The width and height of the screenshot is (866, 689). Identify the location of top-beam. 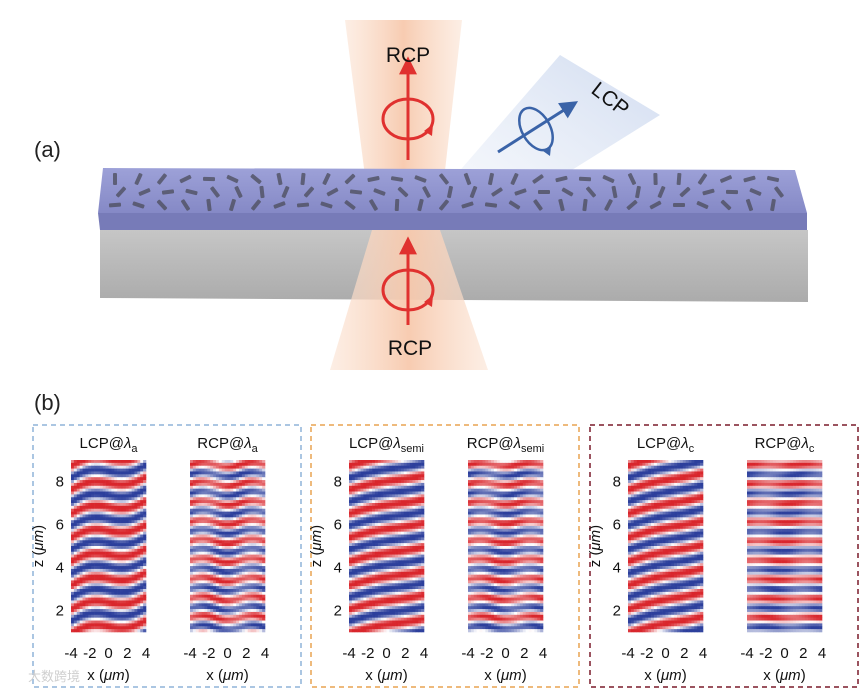
(403, 117).